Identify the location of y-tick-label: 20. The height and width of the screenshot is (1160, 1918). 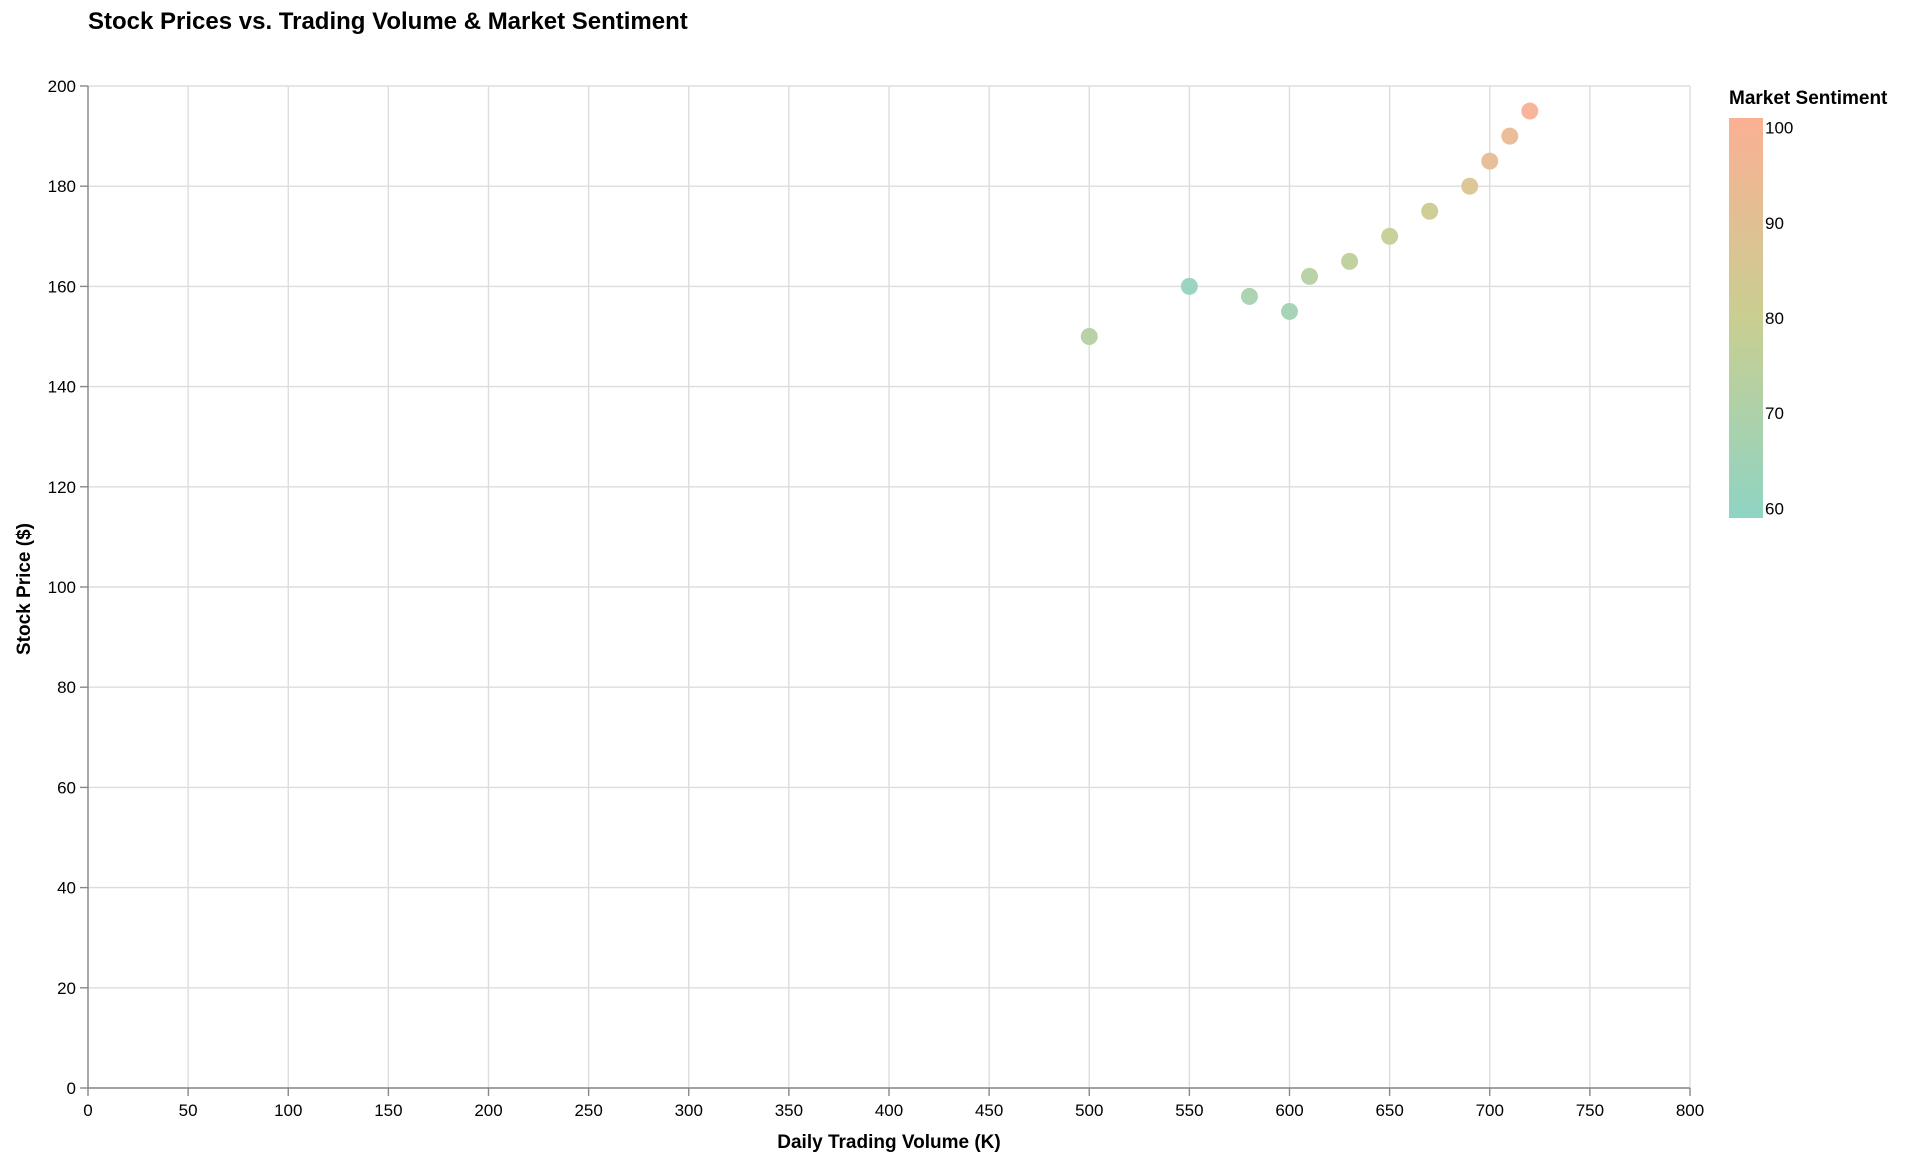
(66, 988).